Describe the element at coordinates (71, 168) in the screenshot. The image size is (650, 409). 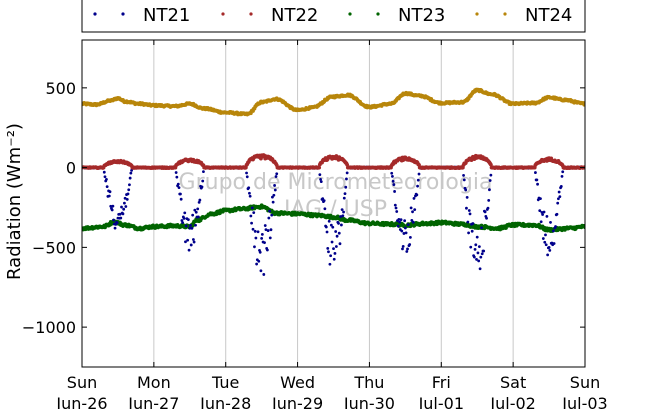
I see `y-tick-label: 0` at that location.